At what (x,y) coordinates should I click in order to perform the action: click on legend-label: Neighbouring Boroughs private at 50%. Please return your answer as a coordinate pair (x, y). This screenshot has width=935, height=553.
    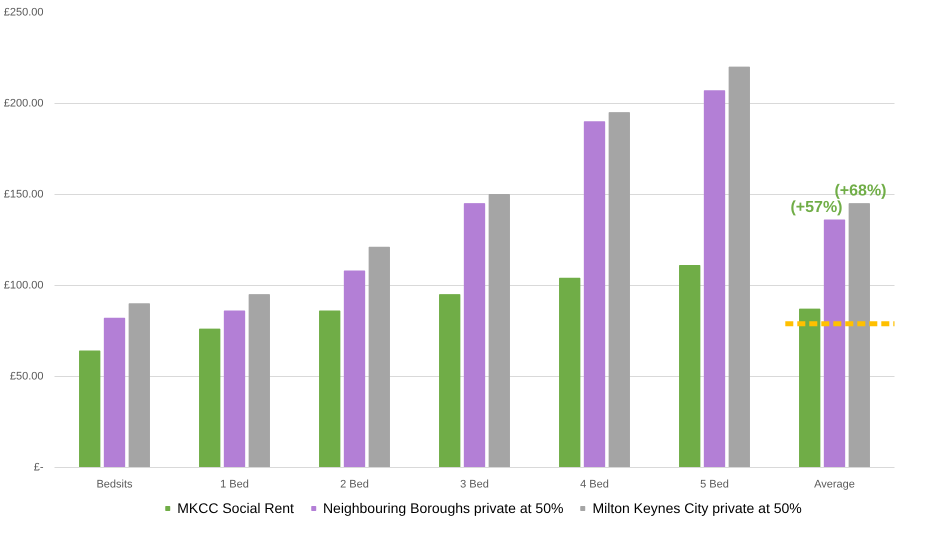
    Looking at the image, I should click on (443, 508).